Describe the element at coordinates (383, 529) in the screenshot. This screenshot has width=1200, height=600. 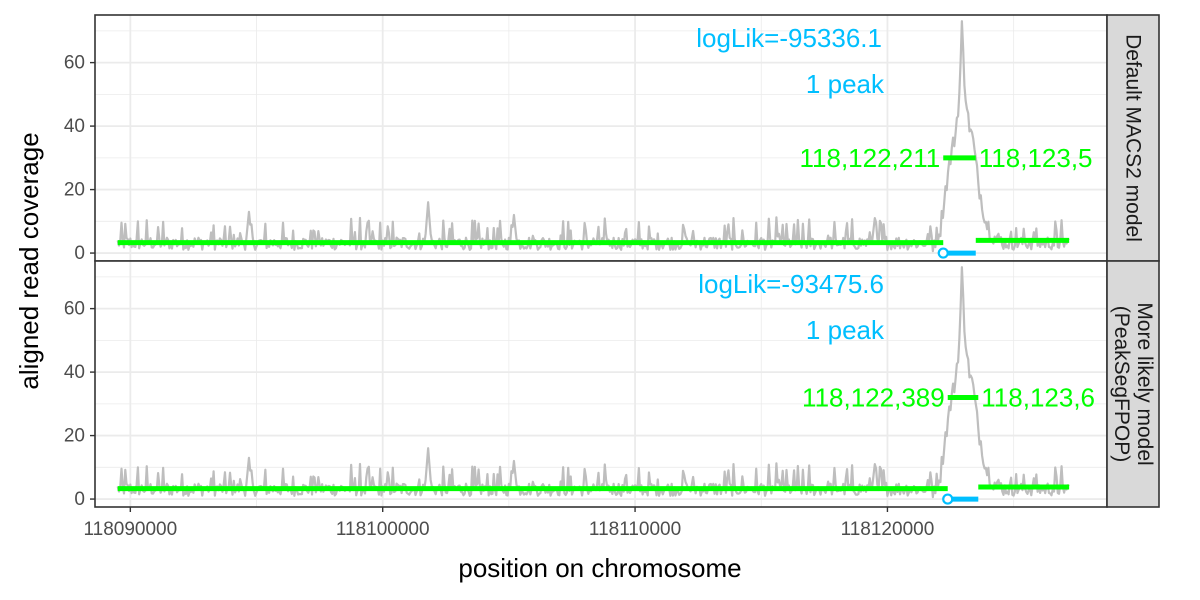
I see `x-tick-label: 118100000` at that location.